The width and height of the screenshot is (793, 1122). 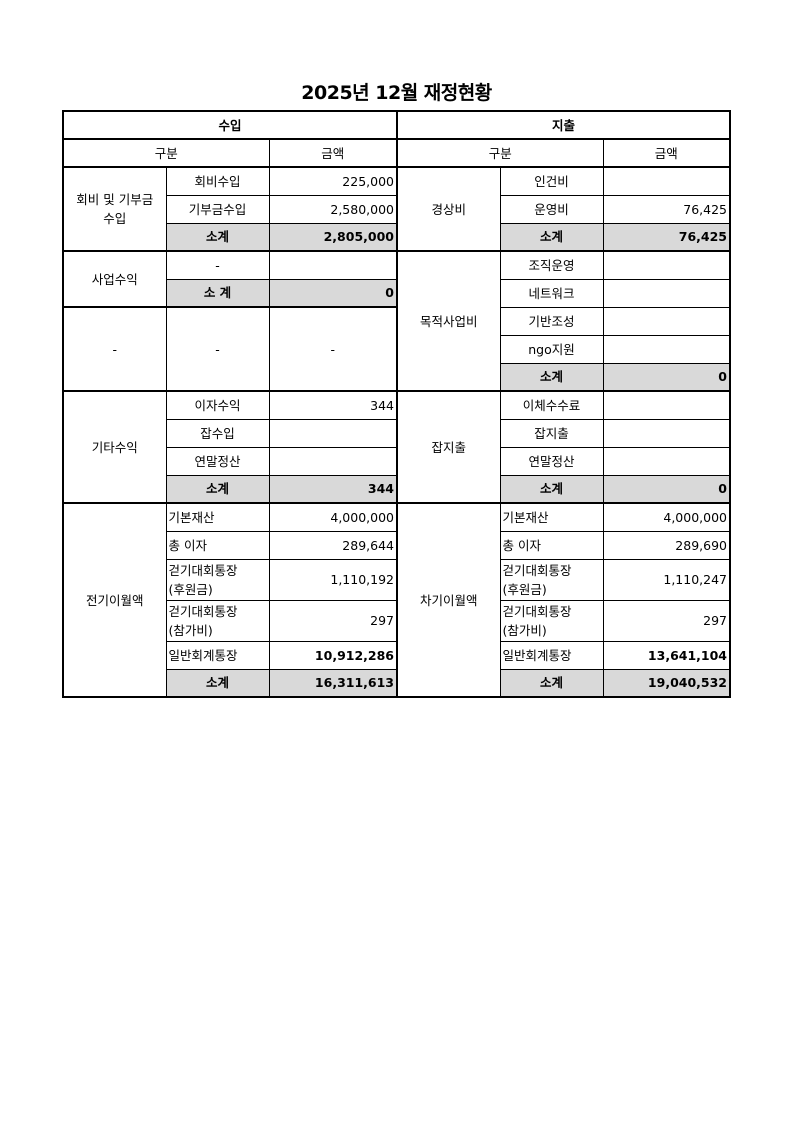 I want to click on income-subtotal-label: 소 계, so click(x=217, y=293).